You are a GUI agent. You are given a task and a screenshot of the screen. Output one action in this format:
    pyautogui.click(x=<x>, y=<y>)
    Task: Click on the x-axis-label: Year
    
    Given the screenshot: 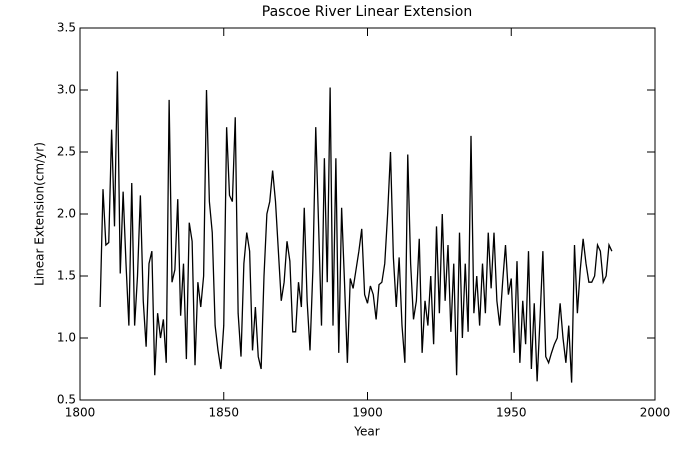 What is the action you would take?
    pyautogui.click(x=366, y=432)
    